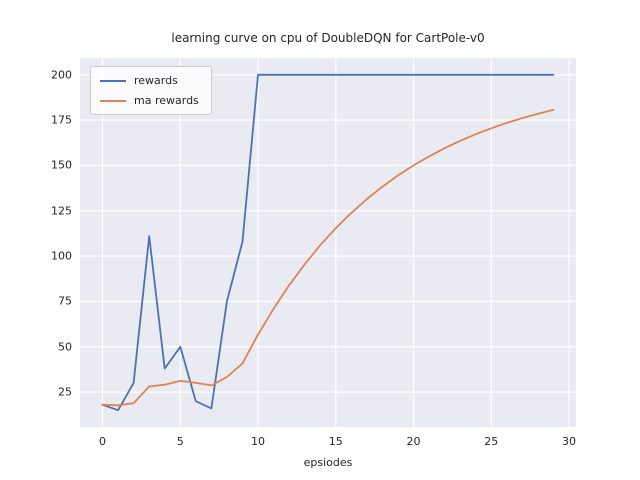 This screenshot has width=640, height=480. I want to click on legend-label-rewards: rewards, so click(156, 80).